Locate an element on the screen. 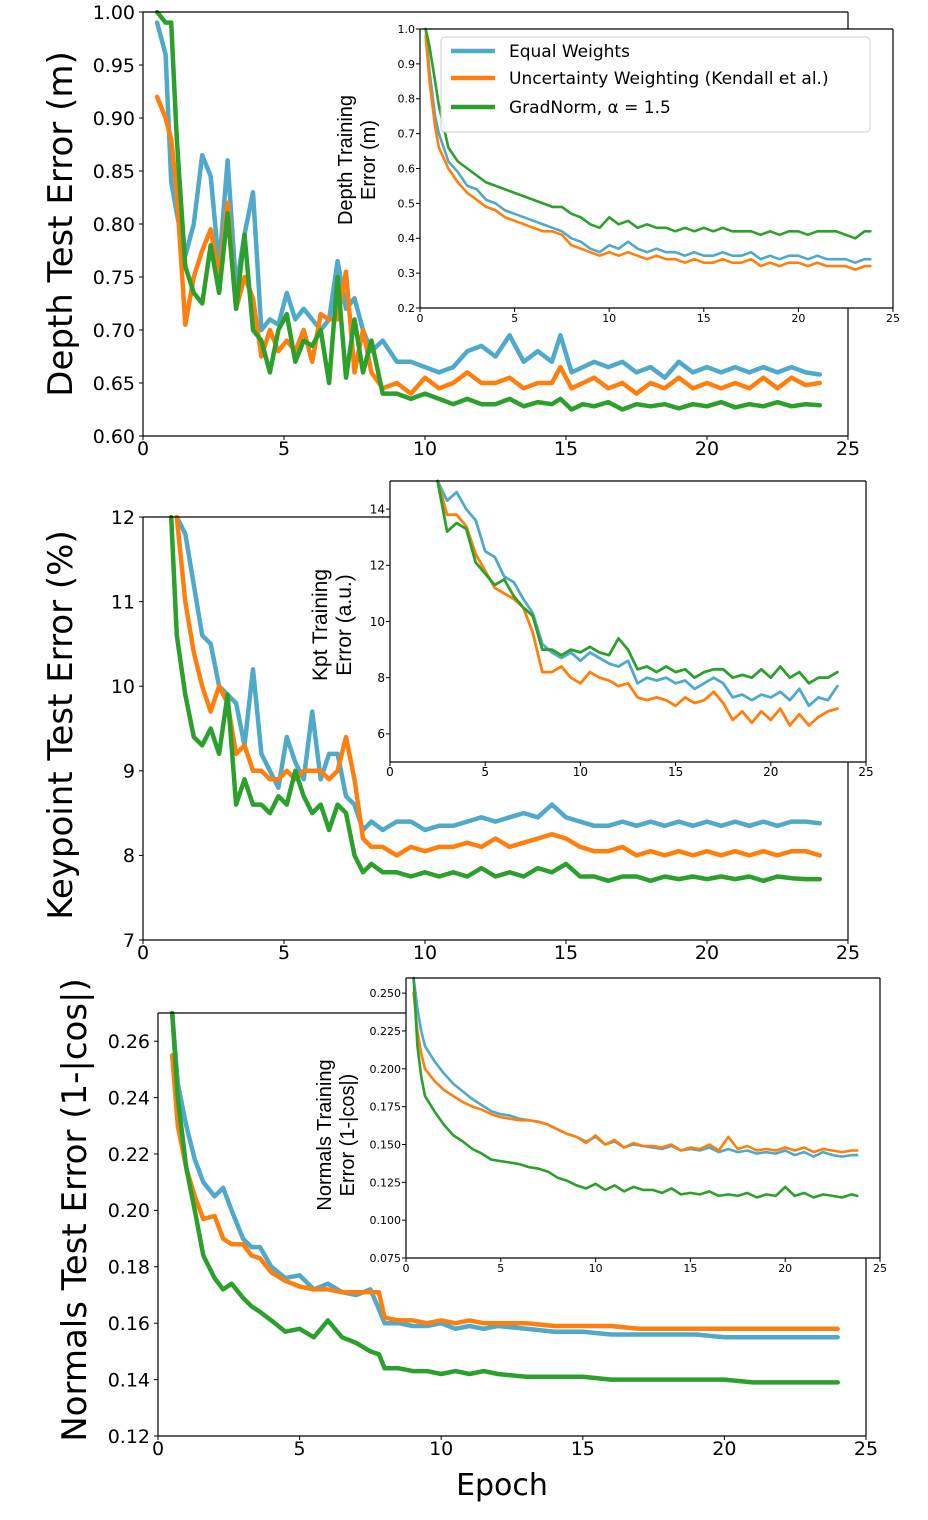 The height and width of the screenshot is (1520, 928). y-tick-label: 0.65 is located at coordinates (114, 384).